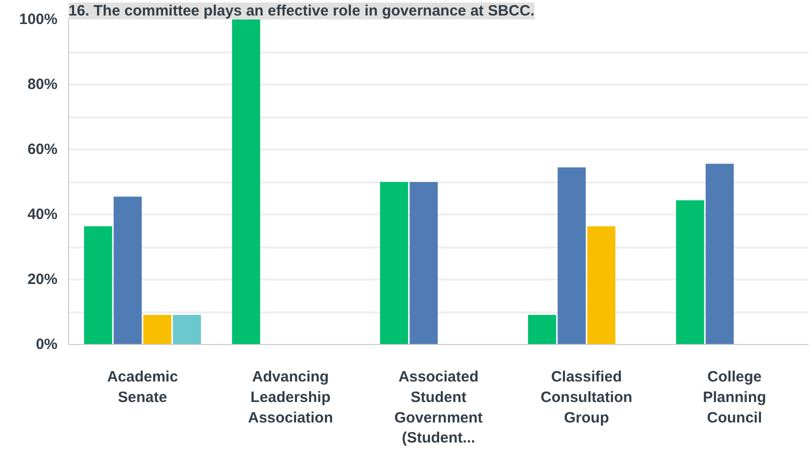 This screenshot has height=449, width=810. Describe the element at coordinates (42, 149) in the screenshot. I see `y-tick-label: 60%` at that location.